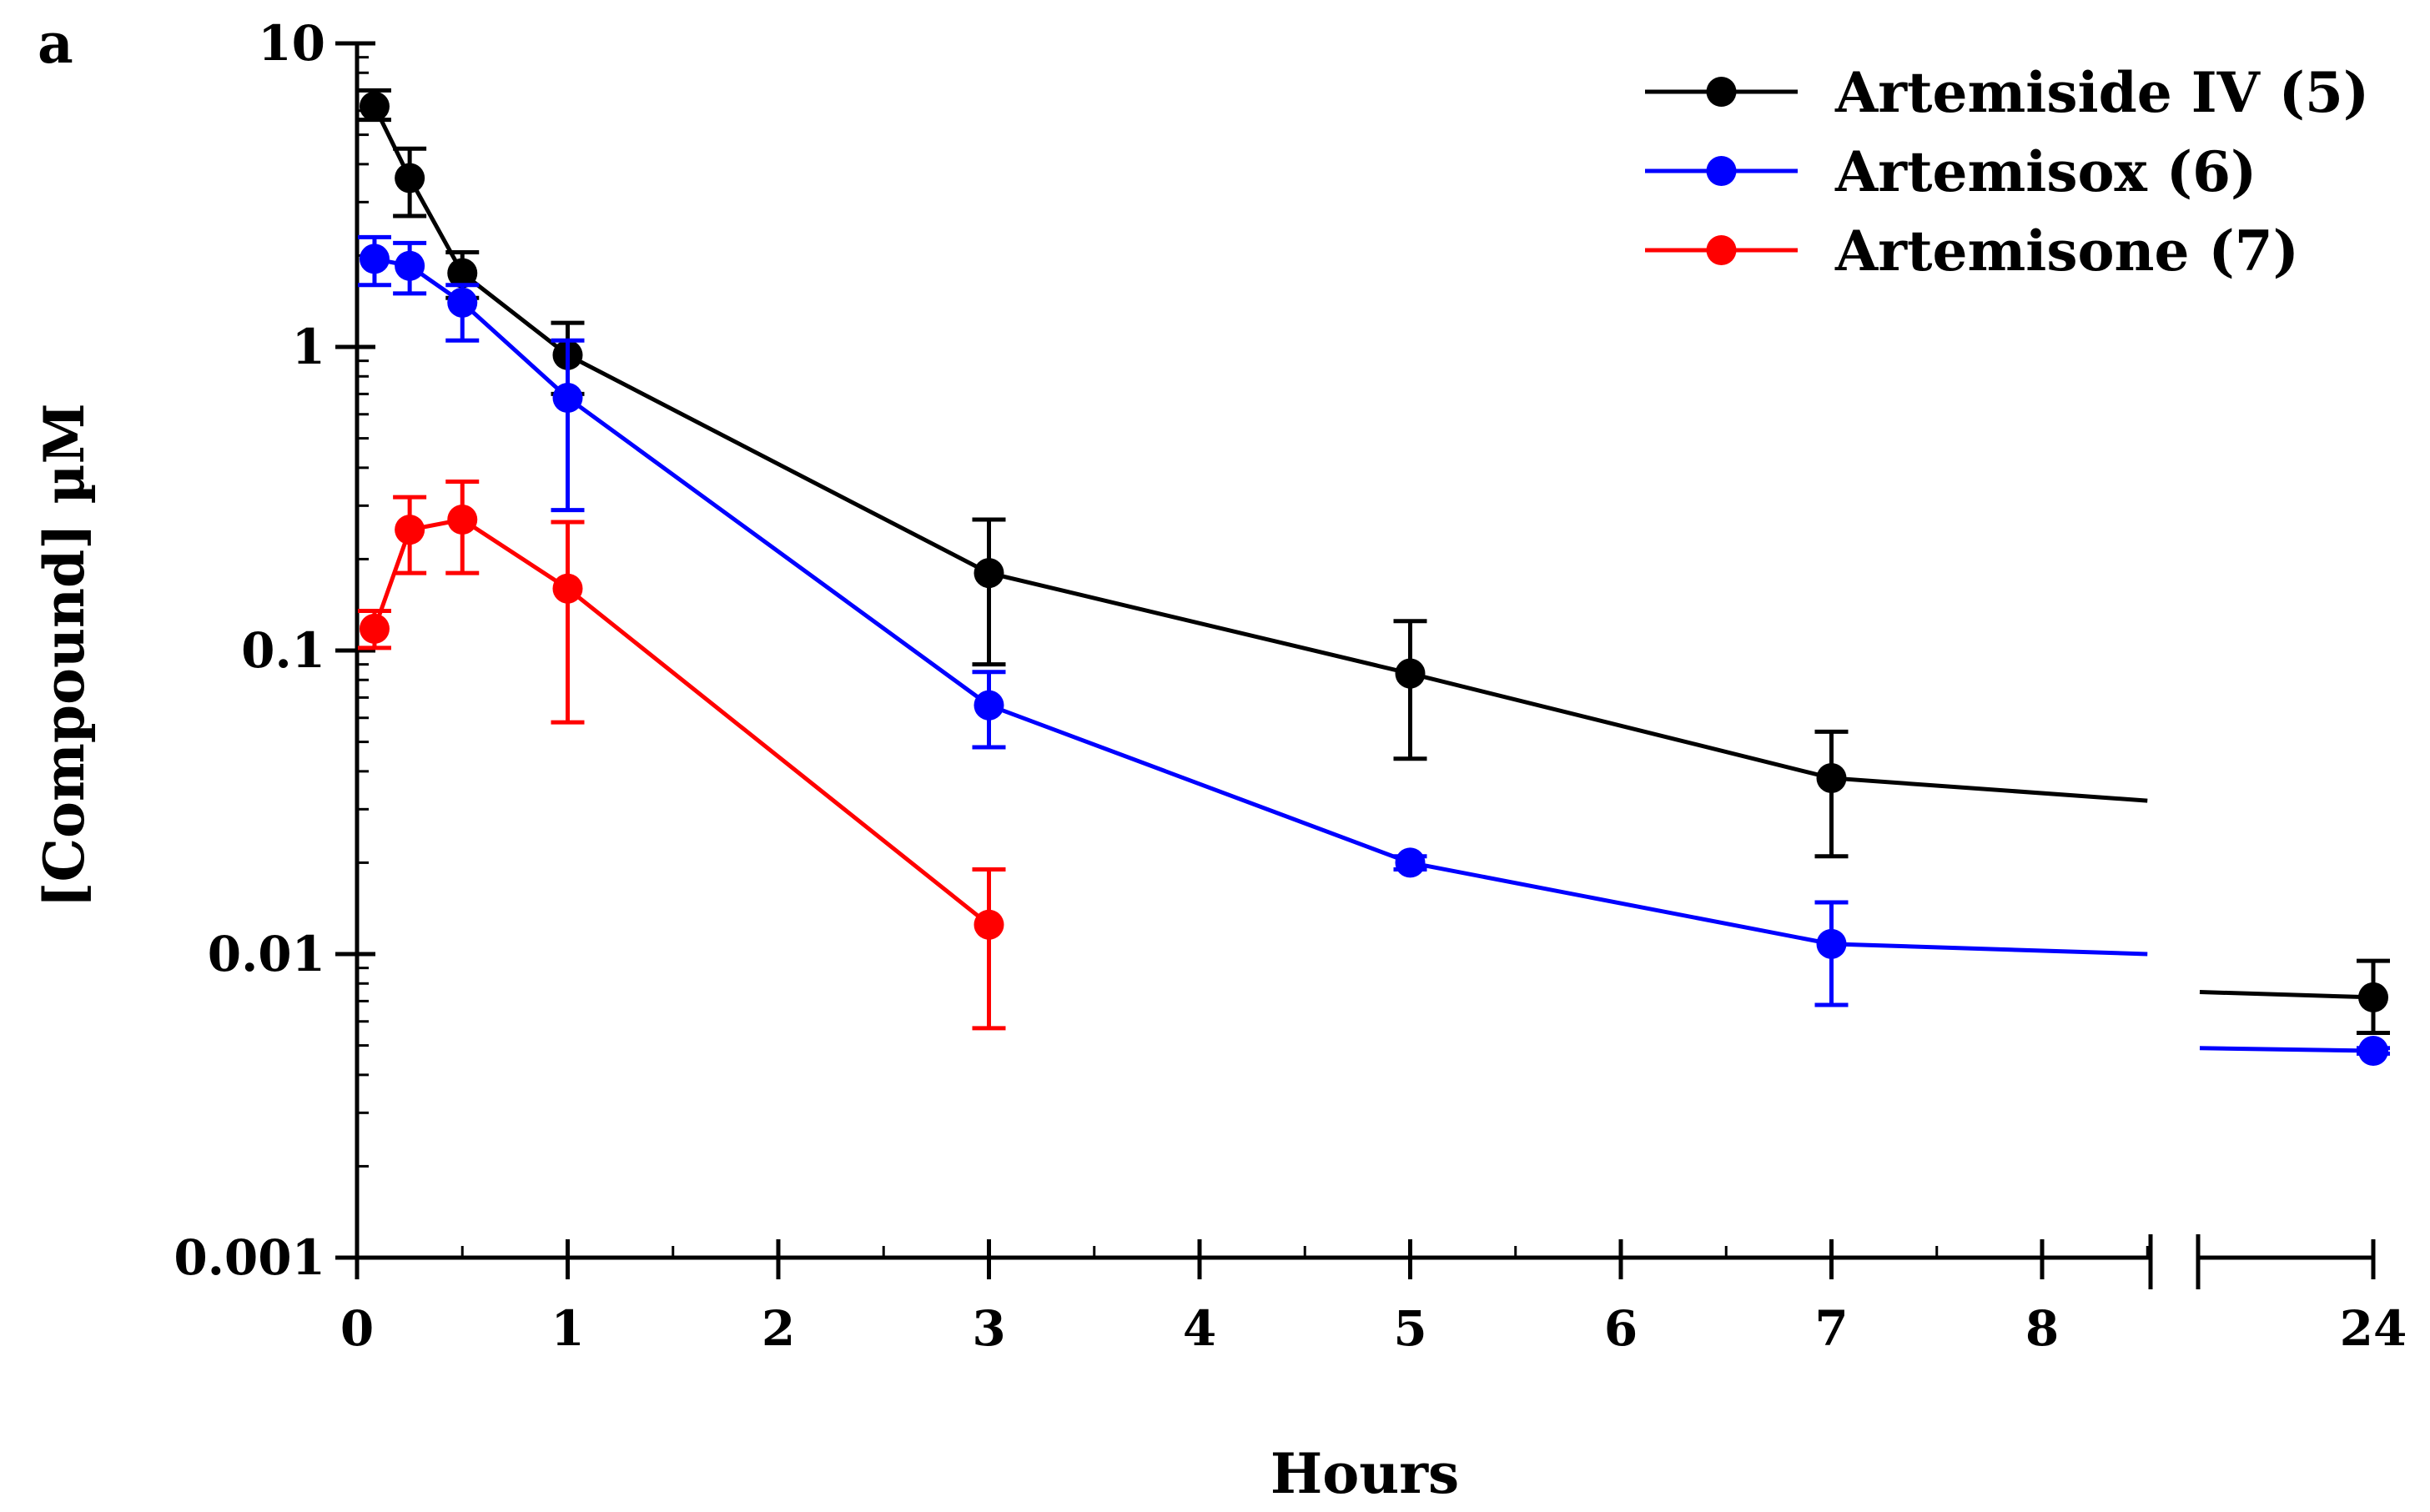 The image size is (2430, 1512). What do you see at coordinates (1409, 1329) in the screenshot?
I see `x-tick-label: 5` at bounding box center [1409, 1329].